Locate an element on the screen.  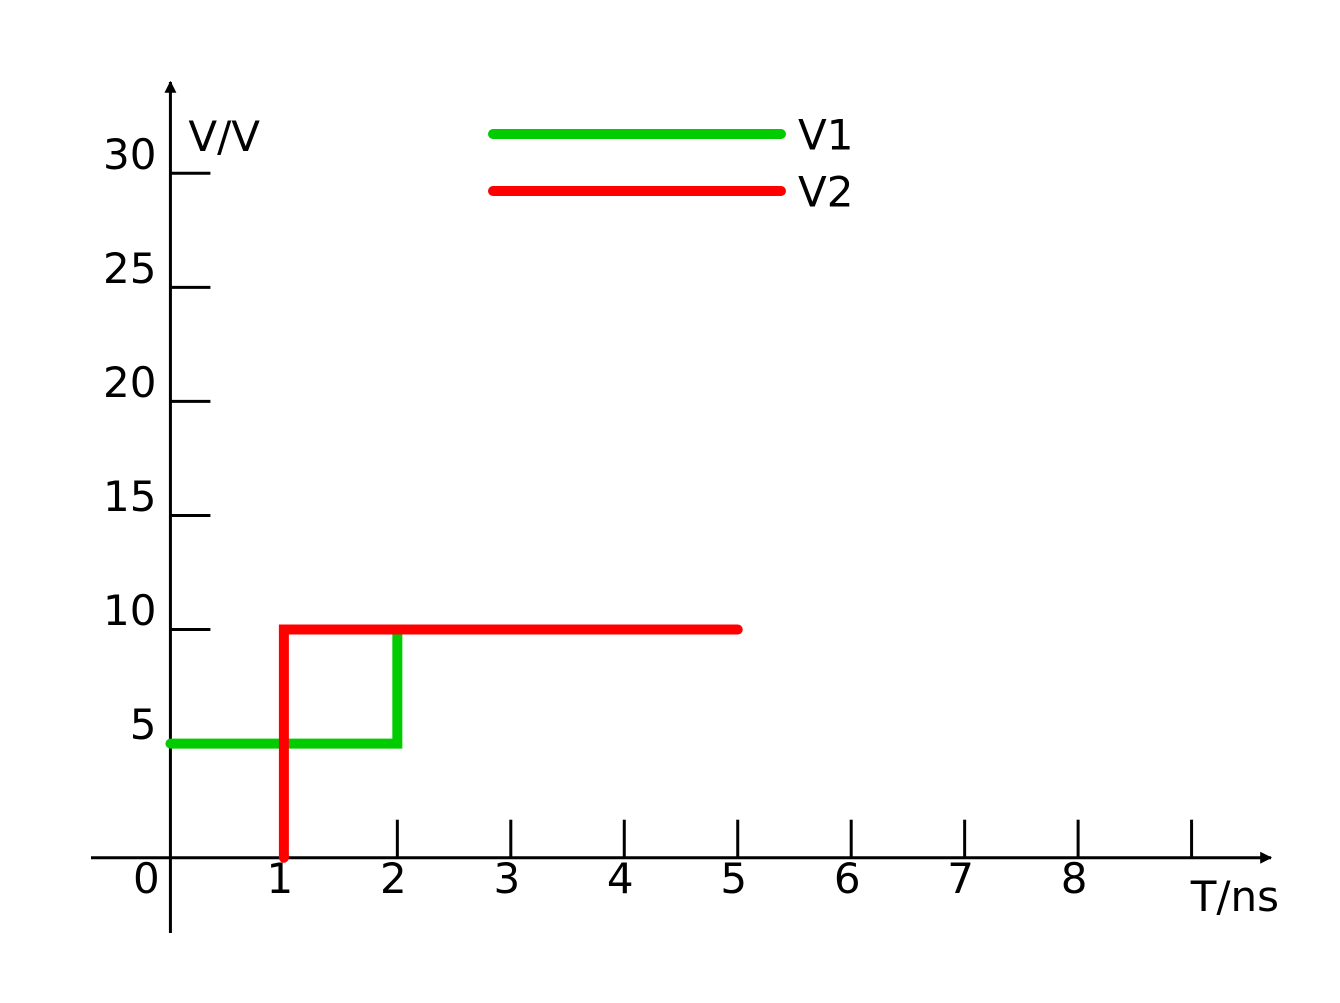
y-tick-label: 25 is located at coordinates (129, 268).